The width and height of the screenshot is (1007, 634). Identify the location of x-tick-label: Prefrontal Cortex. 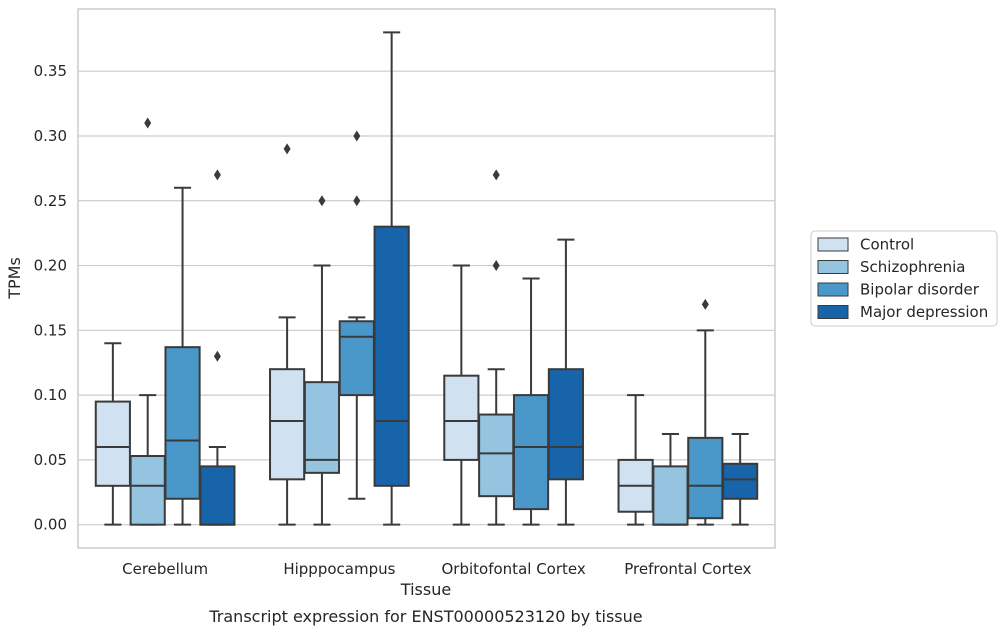
(687, 569).